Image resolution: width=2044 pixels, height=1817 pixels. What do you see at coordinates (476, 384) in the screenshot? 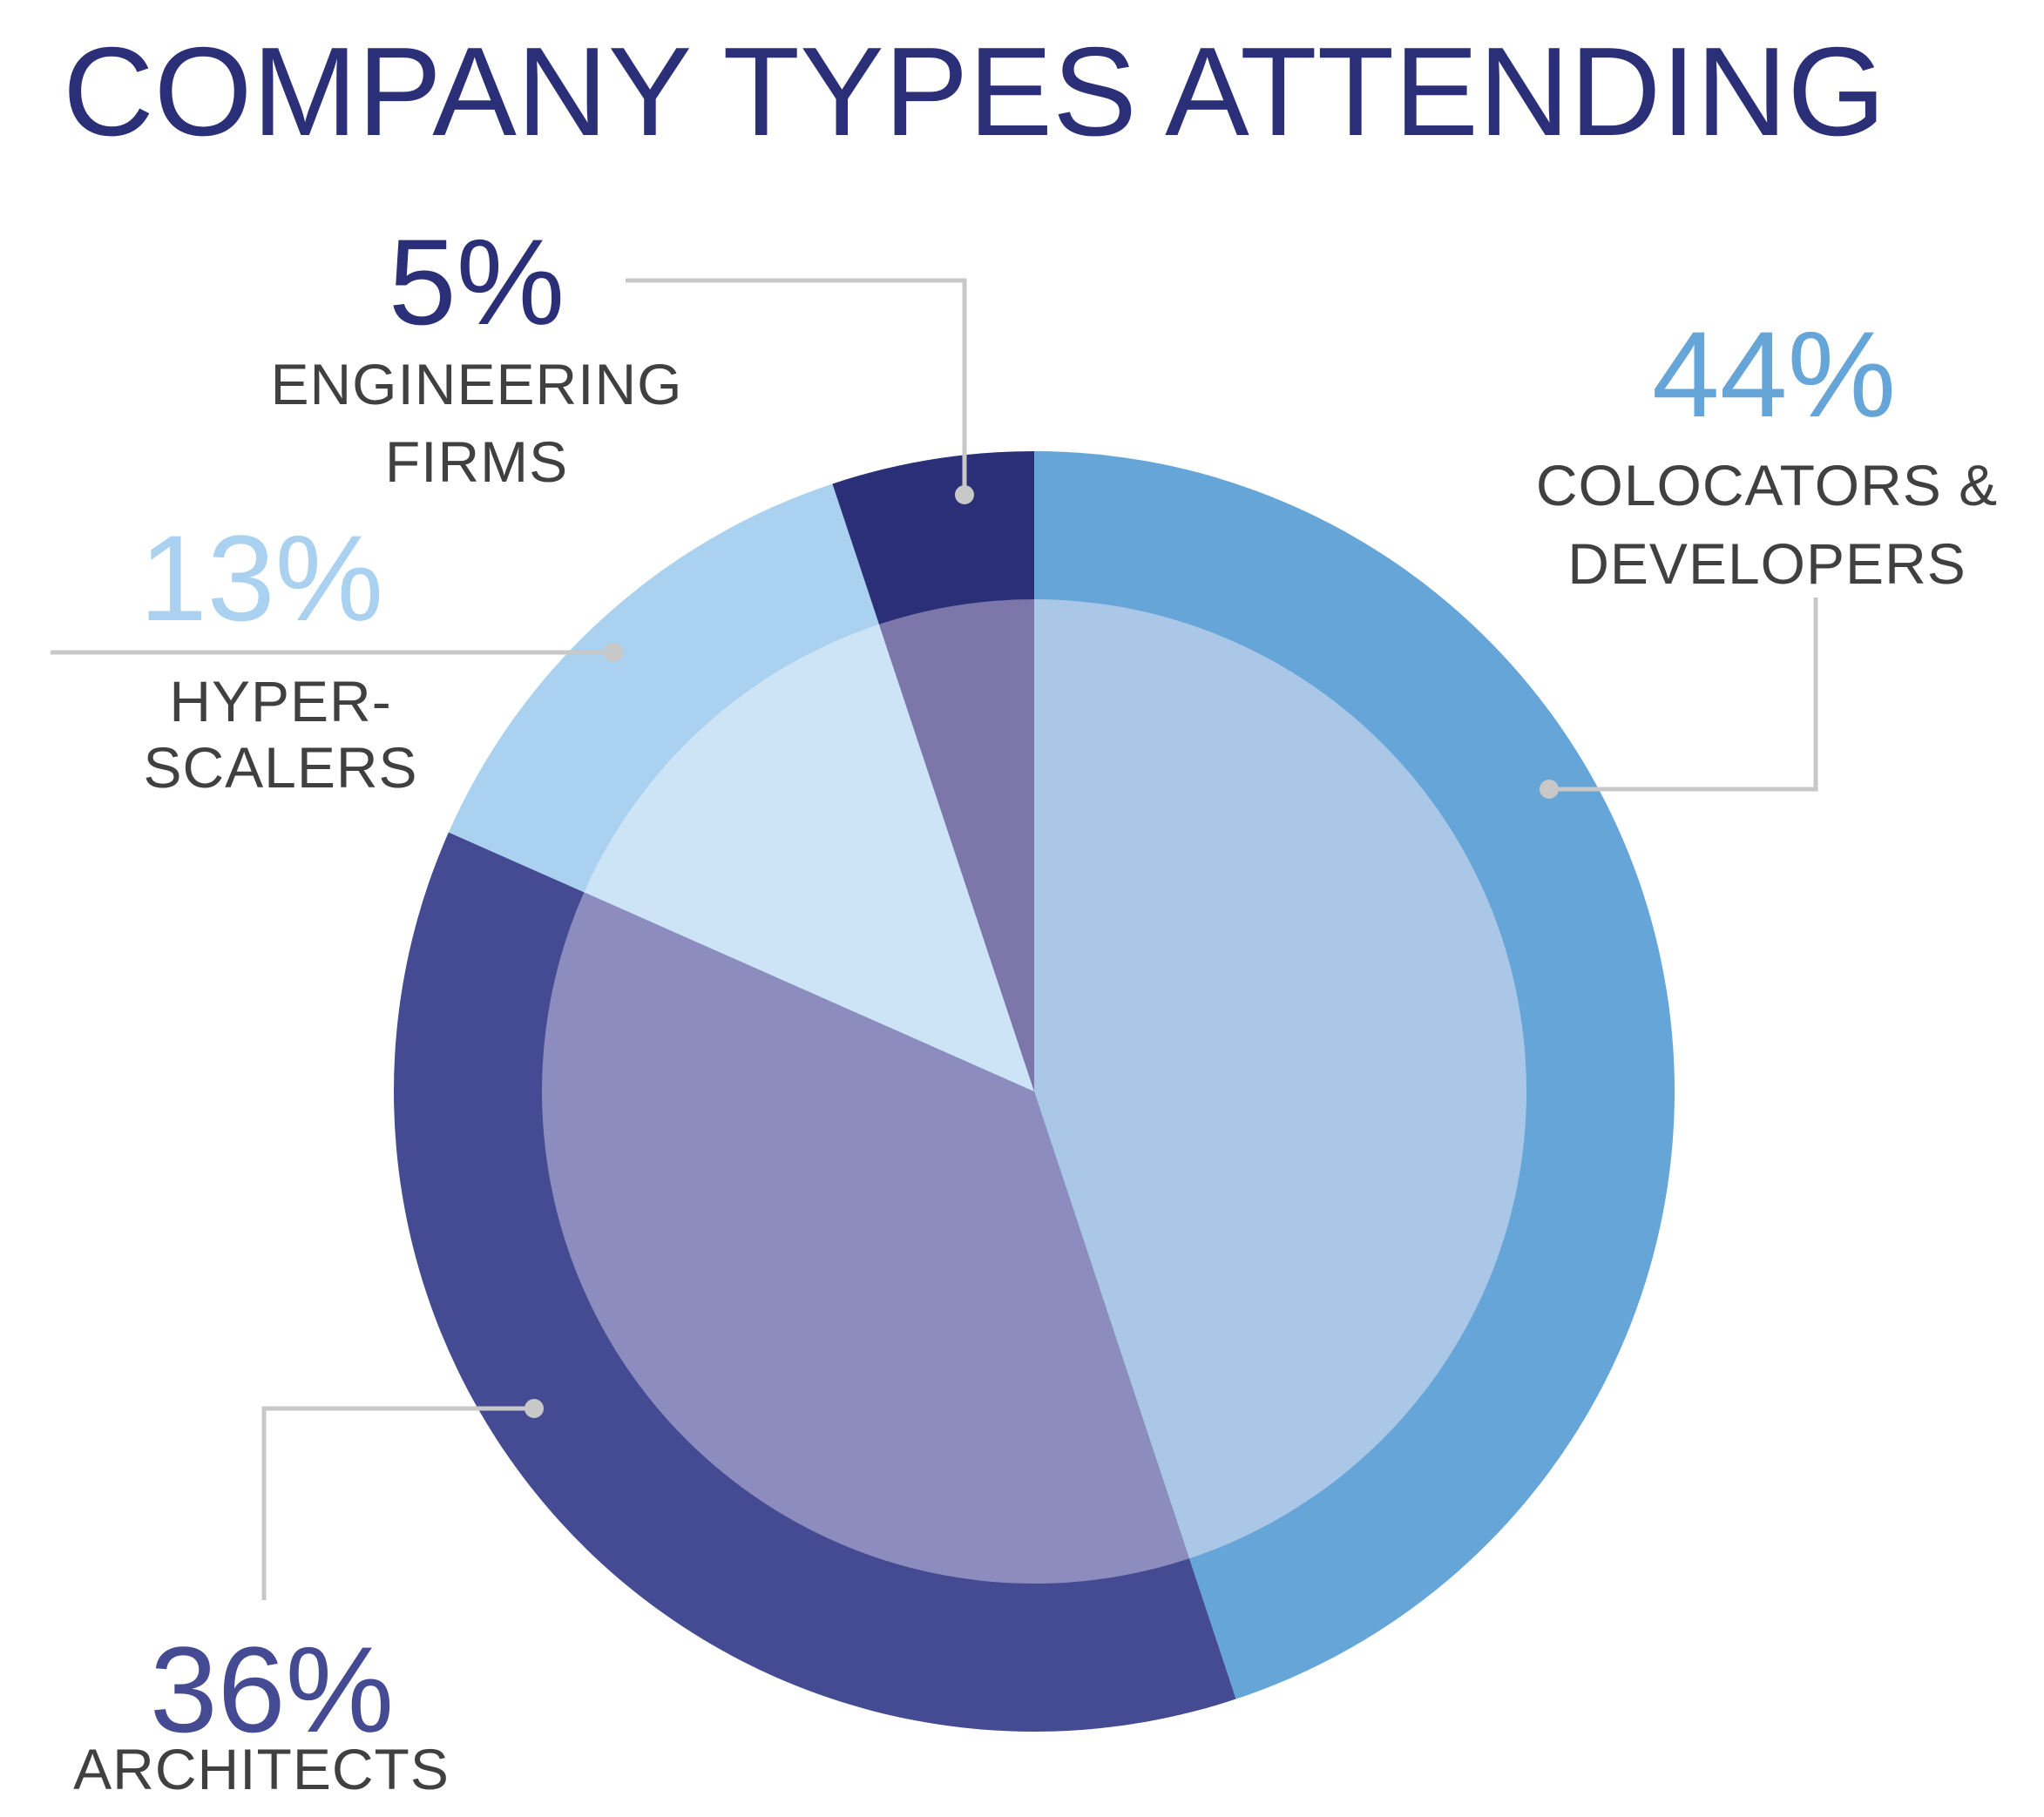
I see `slice-label-engineering-line-1: ENGINEERING` at bounding box center [476, 384].